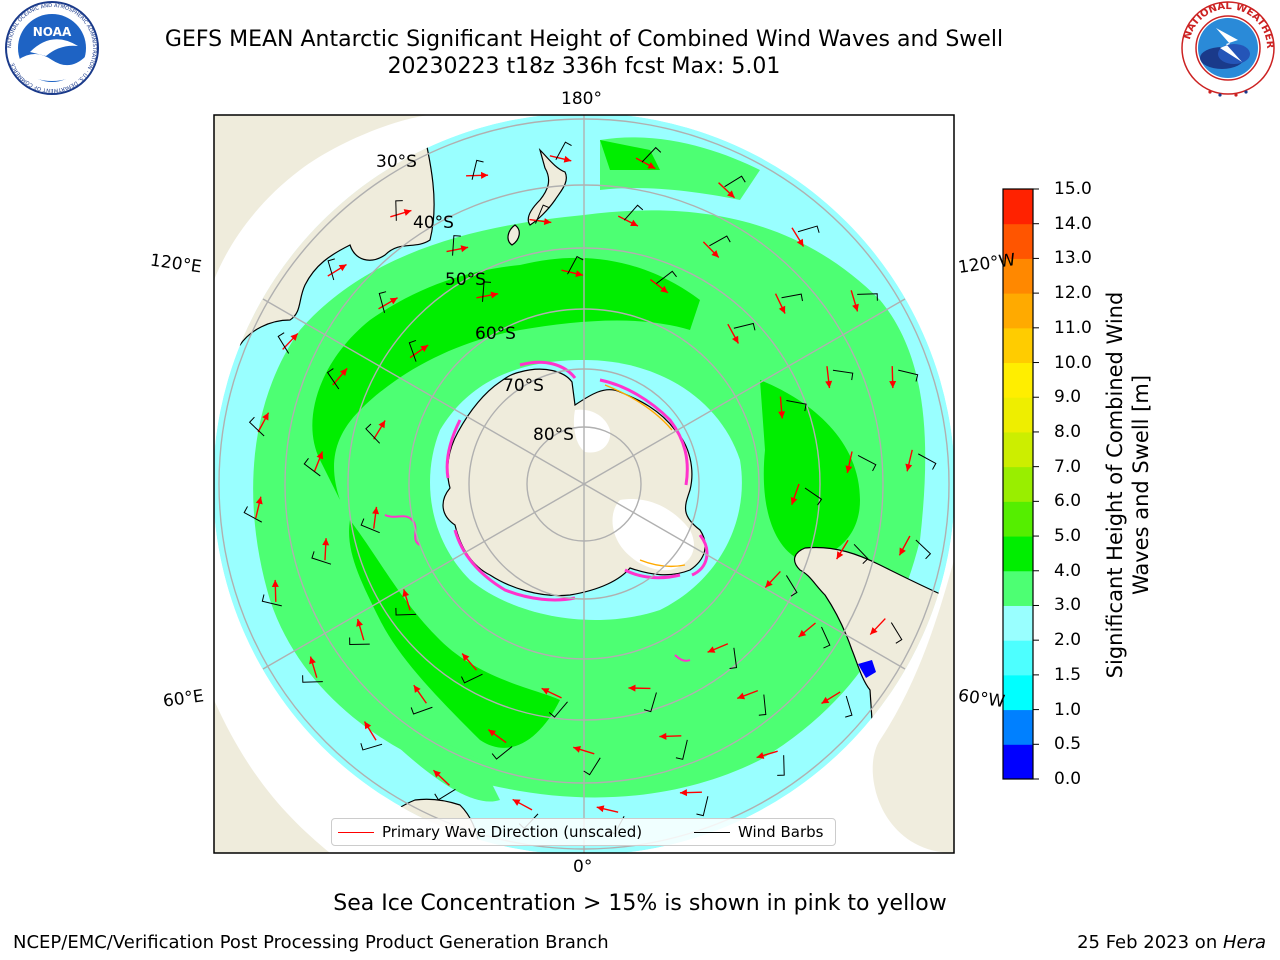 The width and height of the screenshot is (1280, 960). I want to click on footer-machine: Hera, so click(1244, 942).